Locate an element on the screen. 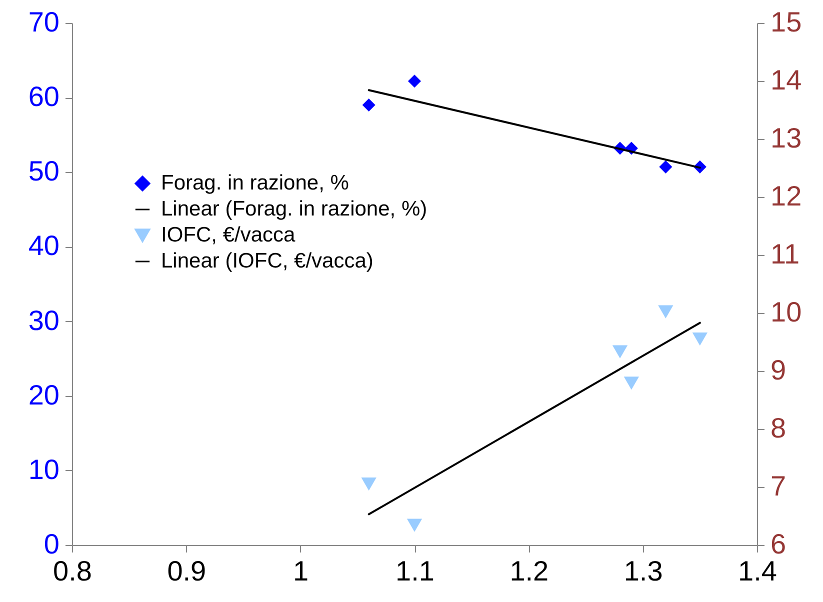 Image resolution: width=823 pixels, height=602 pixels. y2-tick-label: 7 is located at coordinates (778, 486).